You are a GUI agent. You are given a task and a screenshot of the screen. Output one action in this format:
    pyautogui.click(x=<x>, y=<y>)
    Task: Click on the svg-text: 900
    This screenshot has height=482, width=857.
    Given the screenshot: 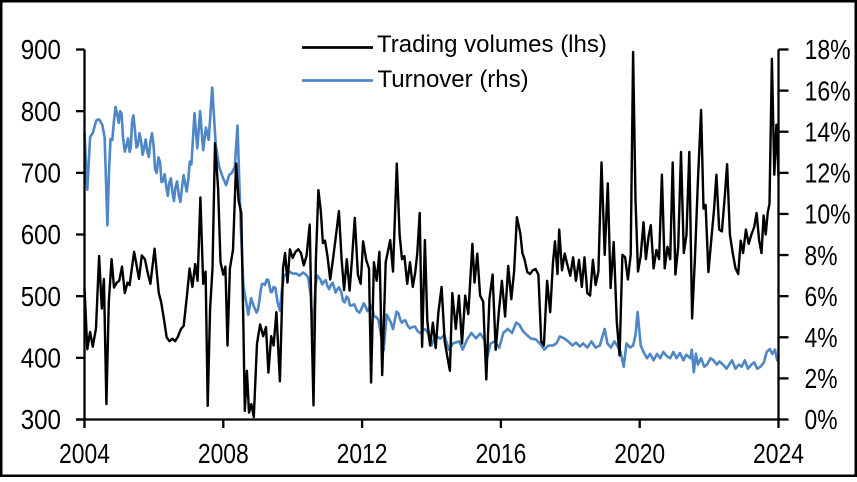 What is the action you would take?
    pyautogui.click(x=41, y=49)
    